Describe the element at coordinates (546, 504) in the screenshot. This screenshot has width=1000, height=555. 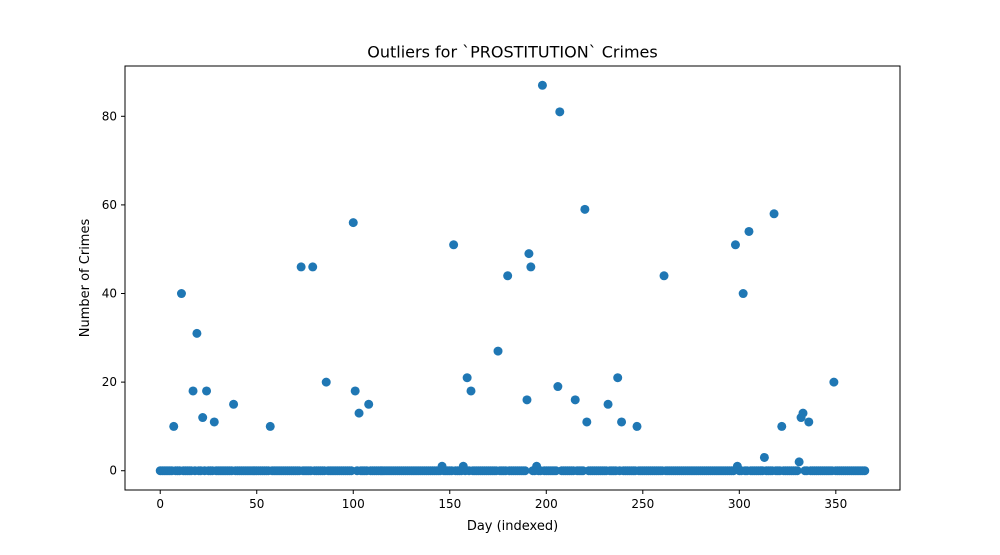
I see `x-tick-label: 200` at that location.